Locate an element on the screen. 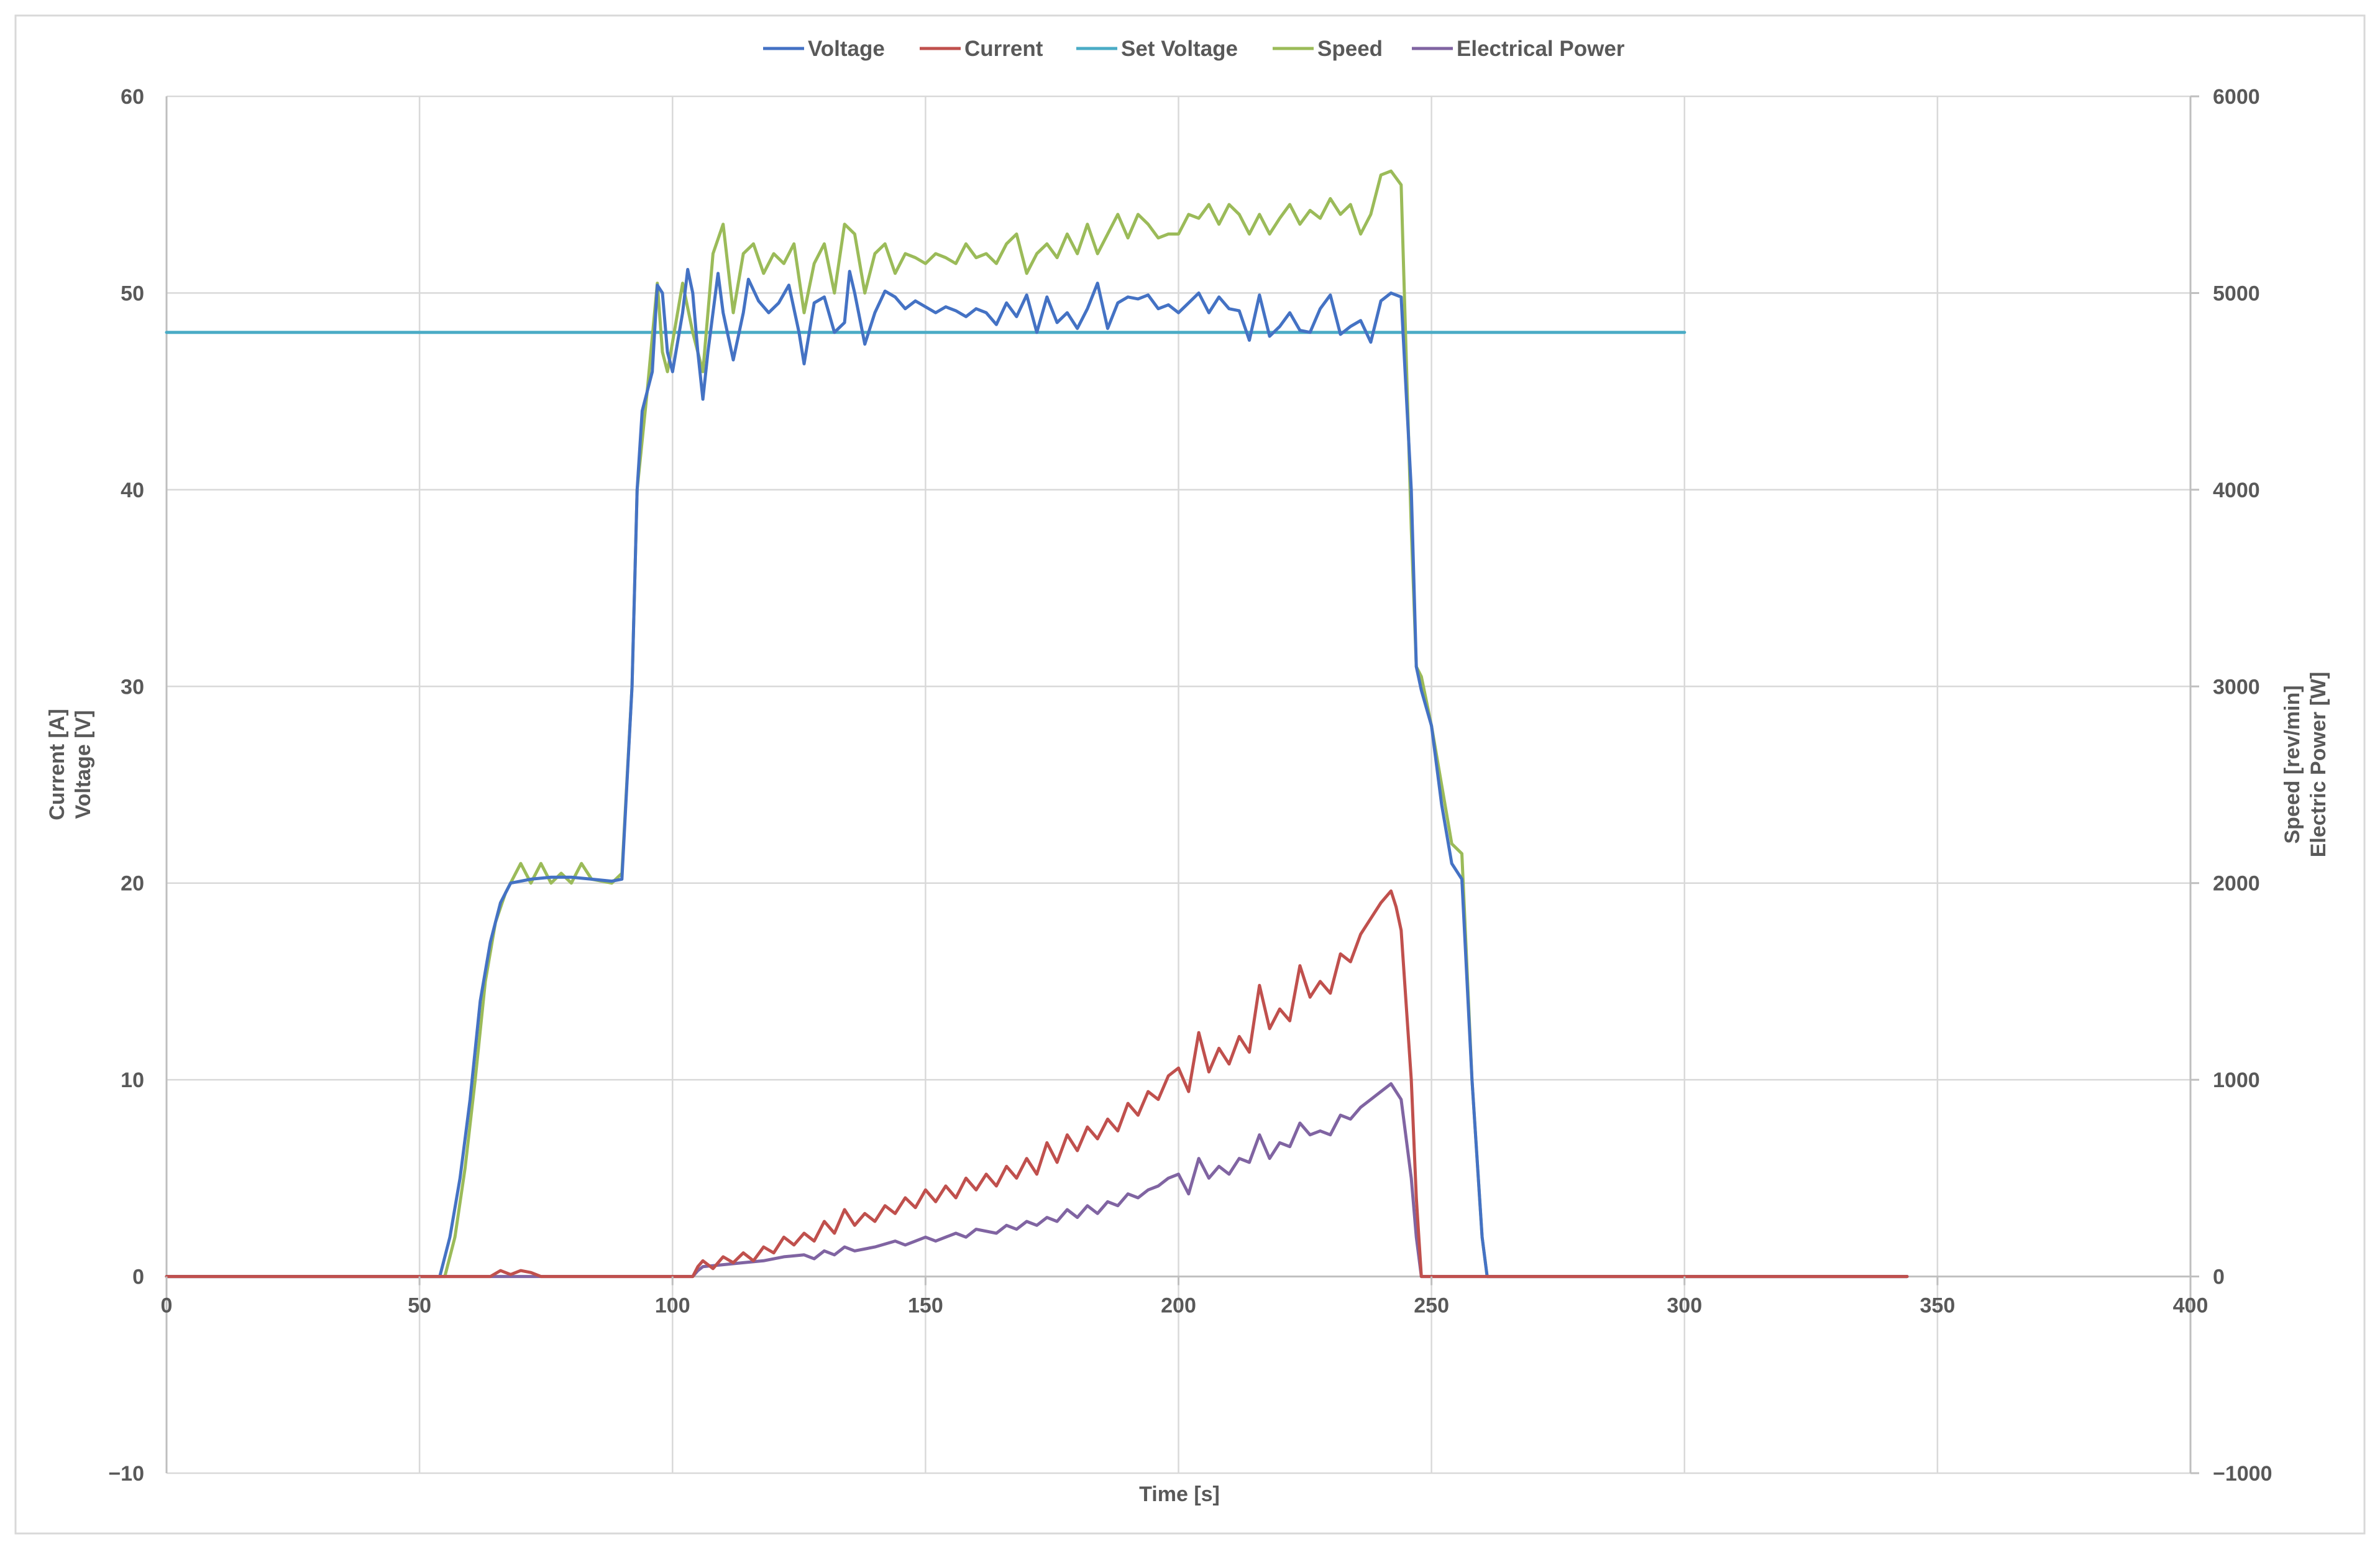 Image resolution: width=2380 pixels, height=1549 pixels. legend-label-voltage: Voltage is located at coordinates (847, 49).